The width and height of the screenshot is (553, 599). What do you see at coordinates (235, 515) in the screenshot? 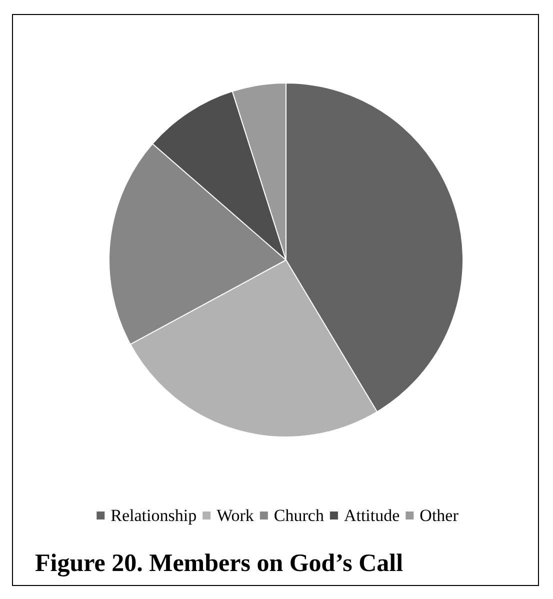
I see `legend-label: Work` at bounding box center [235, 515].